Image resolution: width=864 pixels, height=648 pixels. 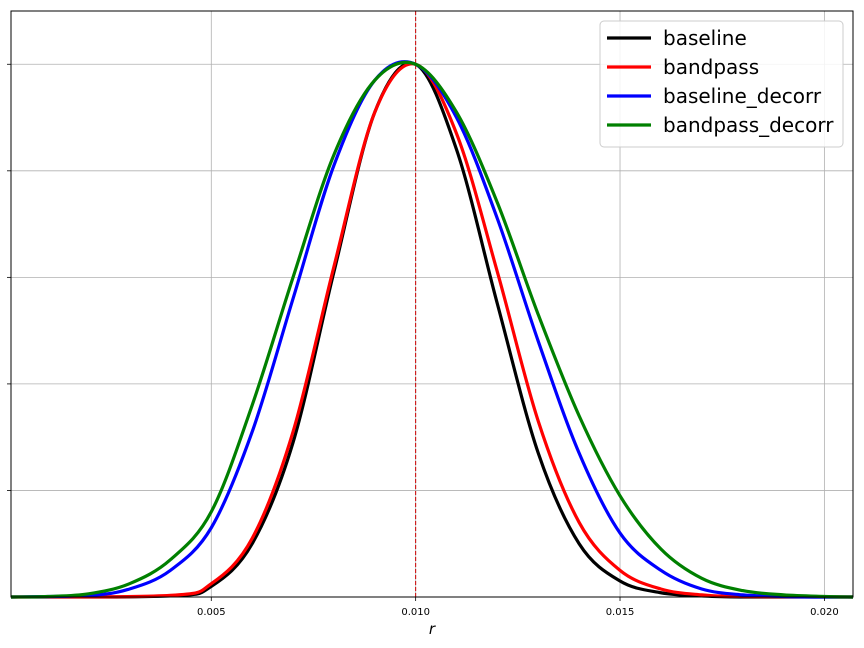 I want to click on legend-box, so click(x=721, y=84).